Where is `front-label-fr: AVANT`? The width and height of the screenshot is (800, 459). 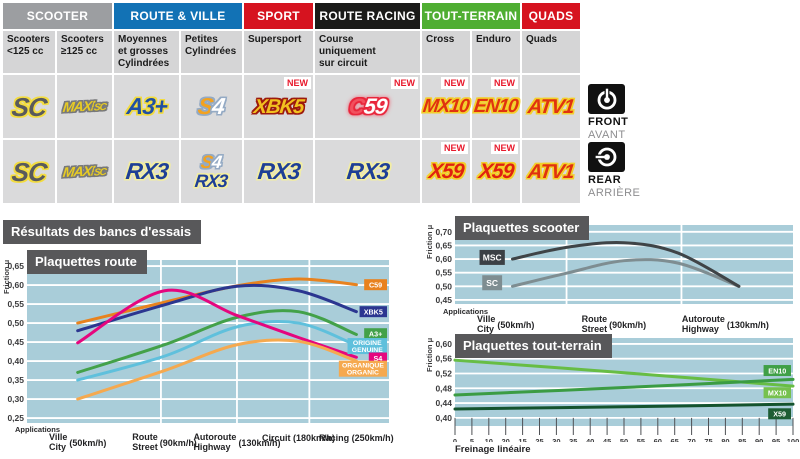
front-label-fr: AVANT is located at coordinates (607, 135).